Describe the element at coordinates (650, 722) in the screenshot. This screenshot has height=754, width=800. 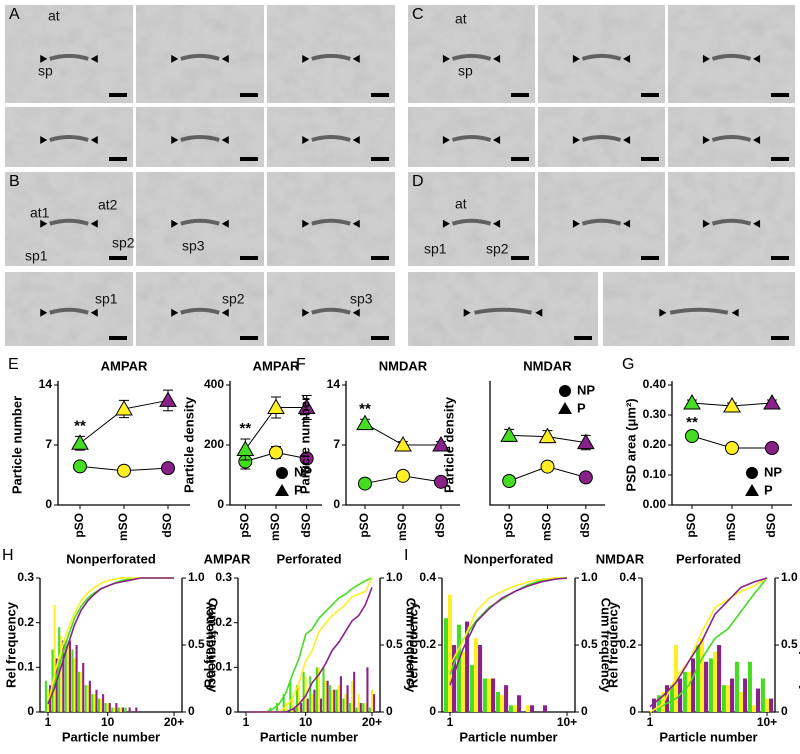
I see `x-tick-label: 1` at that location.